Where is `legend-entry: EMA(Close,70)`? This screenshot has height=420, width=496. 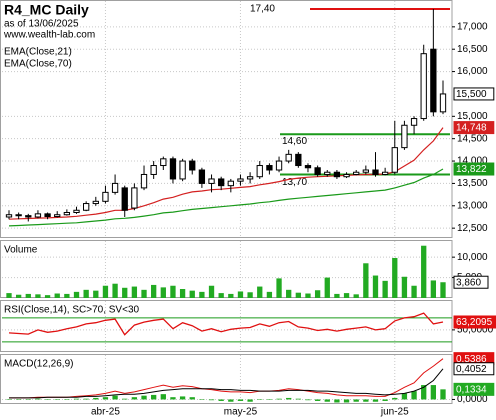 legend-entry: EMA(Close,70) is located at coordinates (38, 64).